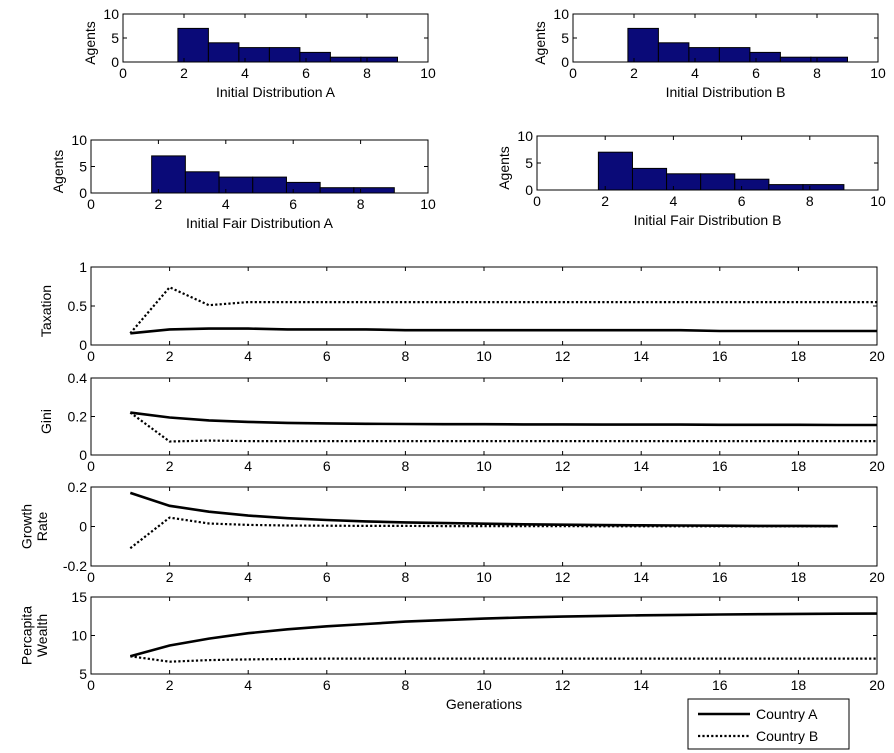  I want to click on y-axis-label: Gini, so click(46, 421).